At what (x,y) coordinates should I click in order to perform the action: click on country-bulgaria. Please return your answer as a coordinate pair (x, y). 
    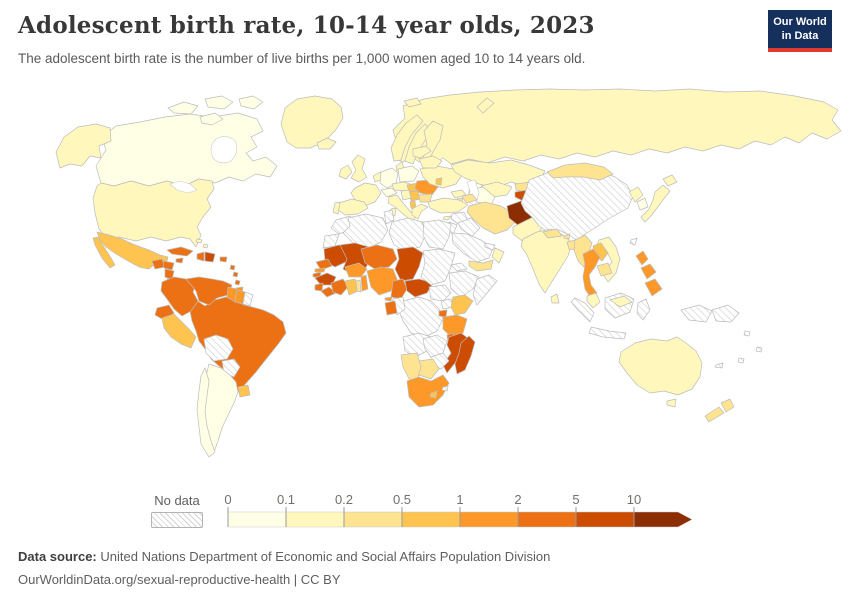
    Looking at the image, I should click on (425, 198).